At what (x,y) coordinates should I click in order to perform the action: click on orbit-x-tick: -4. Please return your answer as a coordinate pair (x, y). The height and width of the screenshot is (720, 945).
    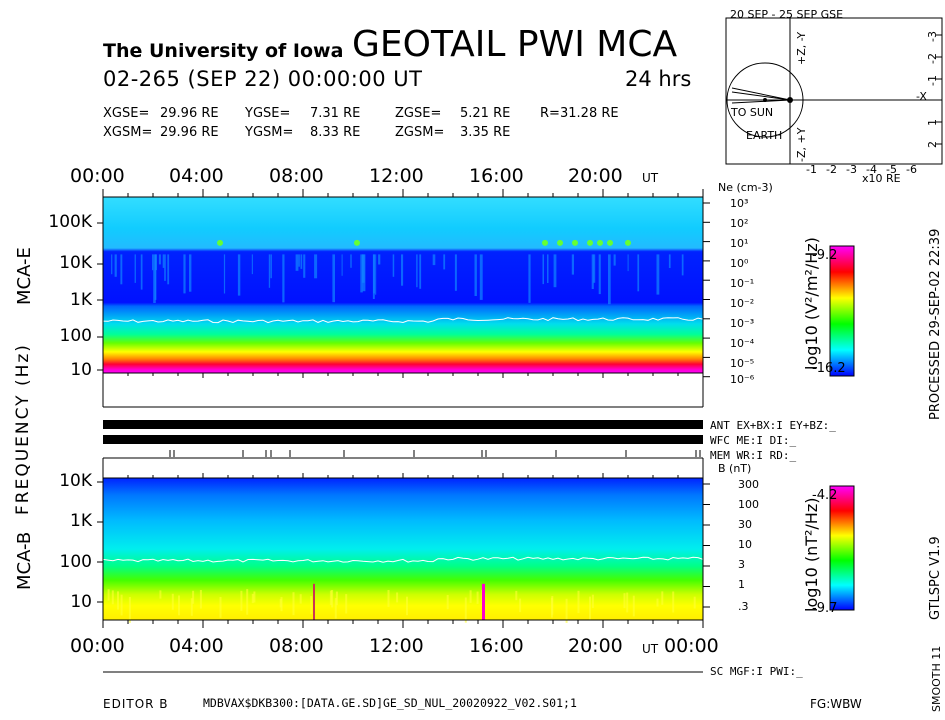
    Looking at the image, I should click on (871, 169).